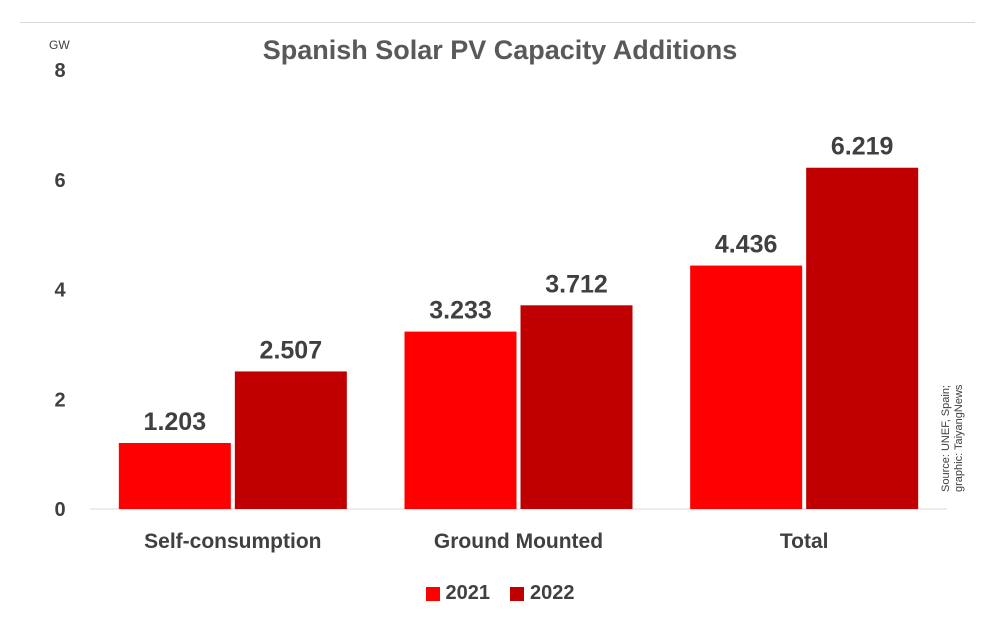 This screenshot has width=1000, height=640. What do you see at coordinates (468, 593) in the screenshot?
I see `legend-label-2021: 2021` at bounding box center [468, 593].